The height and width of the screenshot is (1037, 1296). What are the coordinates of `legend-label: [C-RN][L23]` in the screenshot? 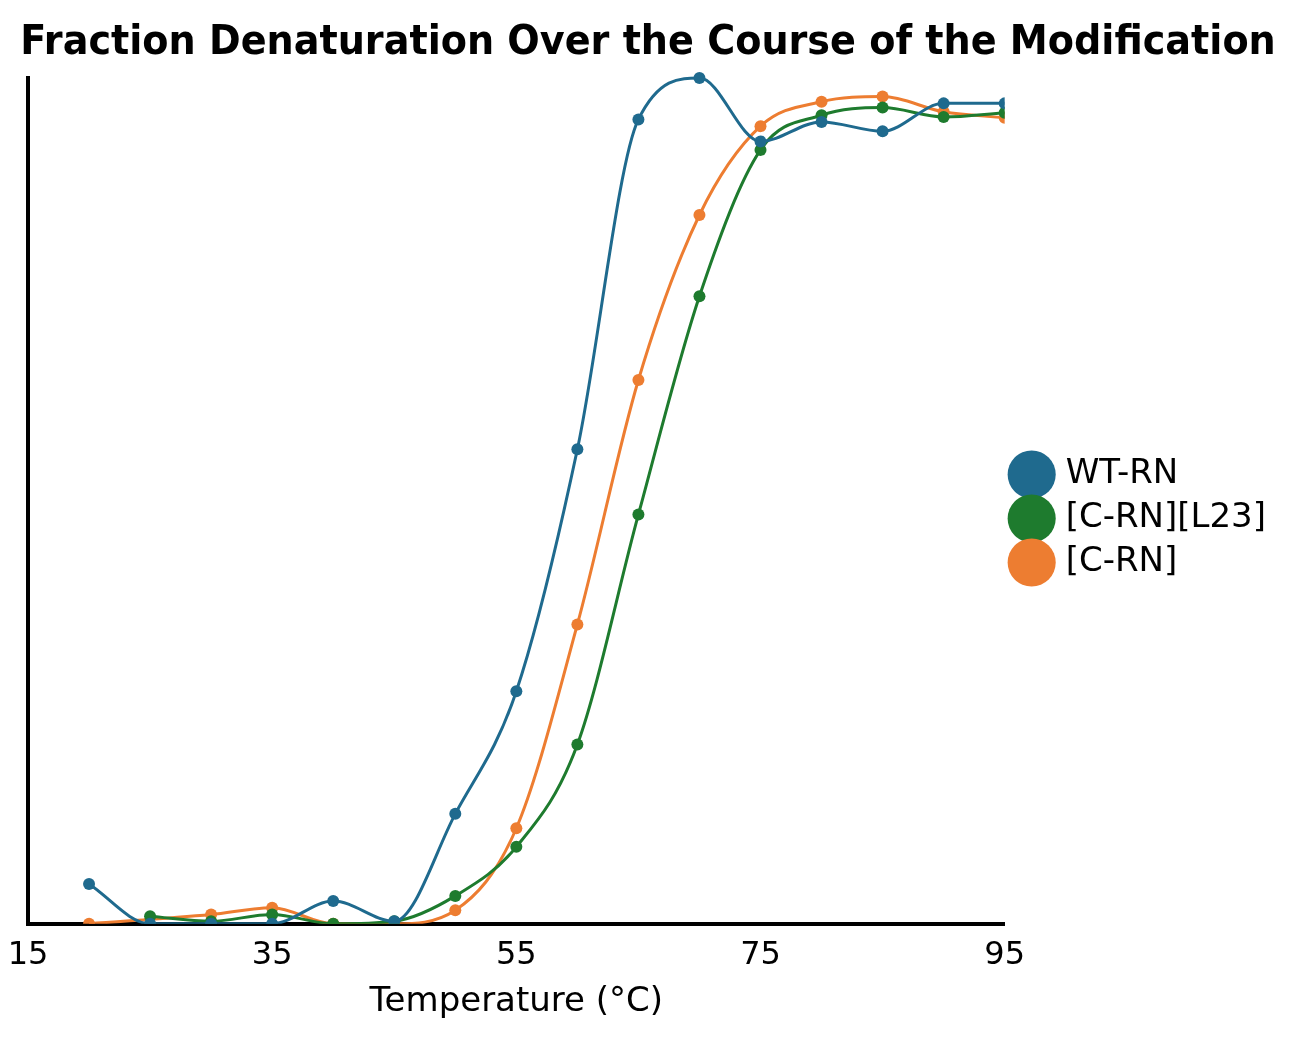 It's located at (1166, 515).